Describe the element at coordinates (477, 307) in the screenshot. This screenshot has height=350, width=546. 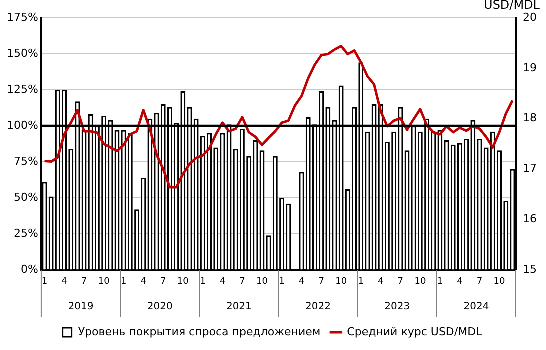
I see `text: 2024` at that location.